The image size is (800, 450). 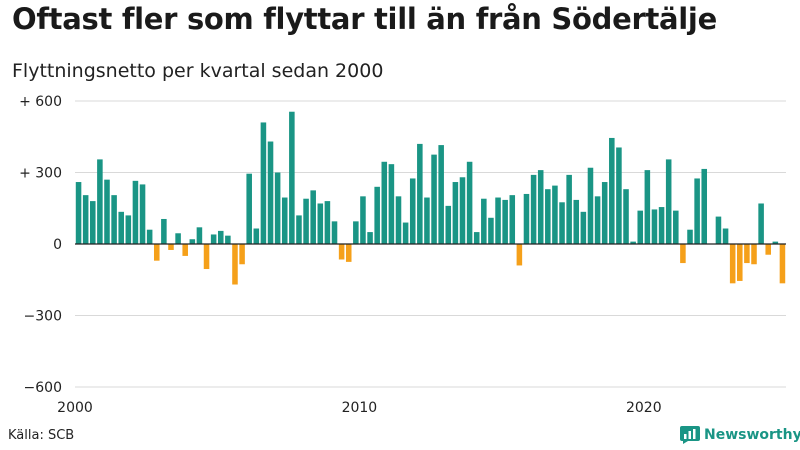 What do you see at coordinates (359, 408) in the screenshot?
I see `x-tick-labels: 2000 2010 2020` at bounding box center [359, 408].